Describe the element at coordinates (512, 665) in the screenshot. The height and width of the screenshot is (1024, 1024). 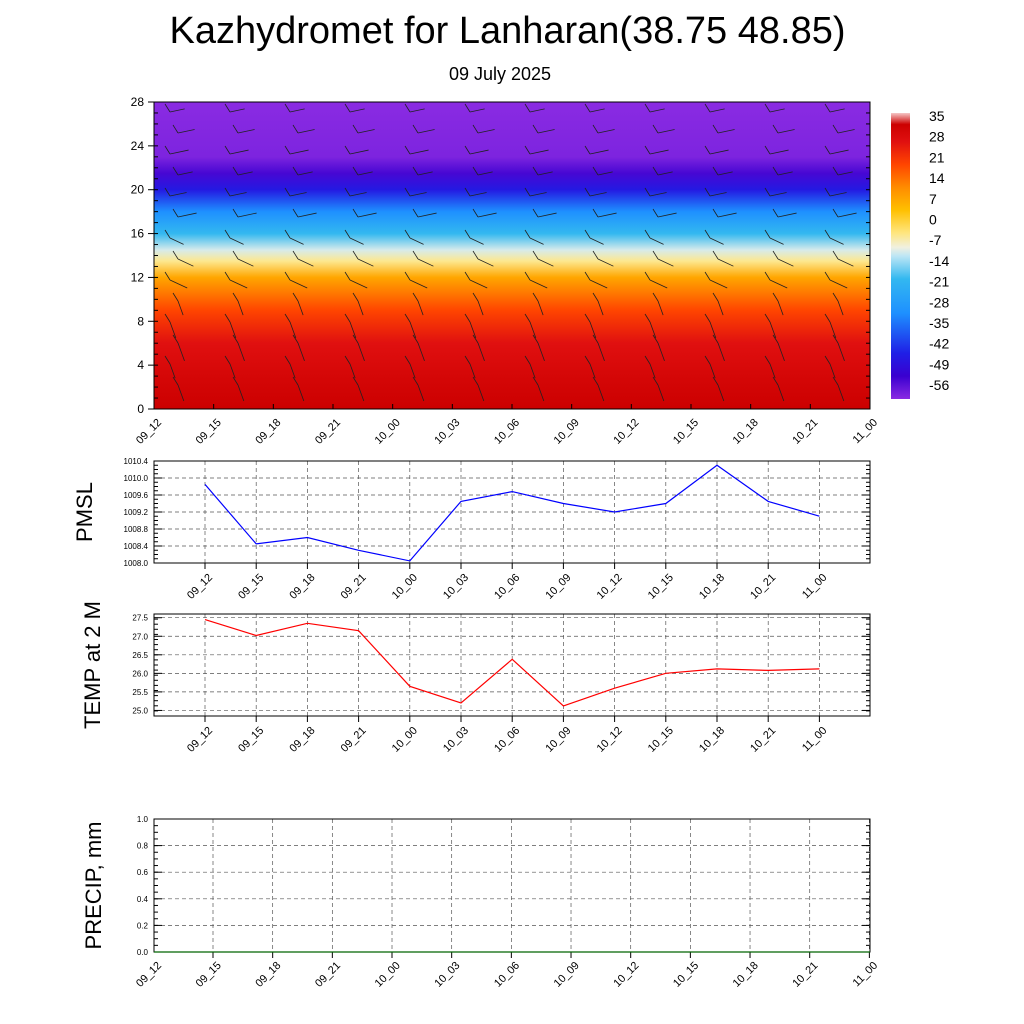
I see `panel-frame` at that location.